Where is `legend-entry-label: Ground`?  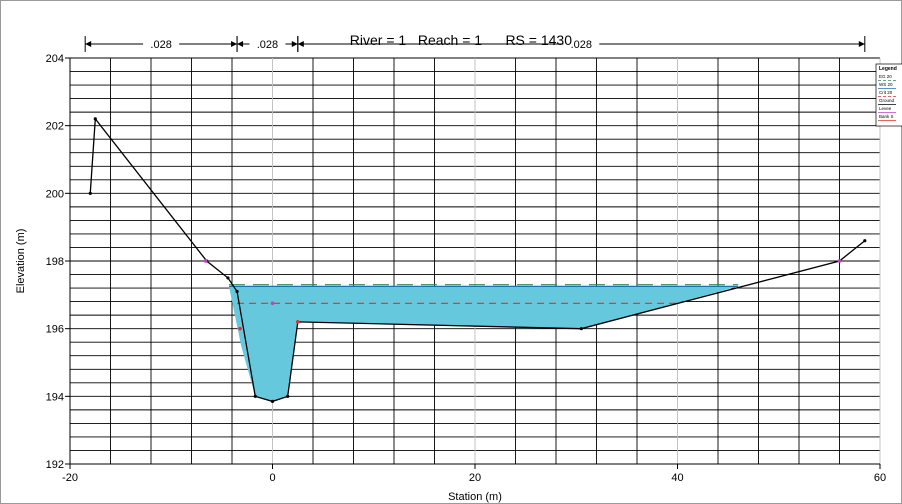 legend-entry-label: Ground is located at coordinates (887, 100).